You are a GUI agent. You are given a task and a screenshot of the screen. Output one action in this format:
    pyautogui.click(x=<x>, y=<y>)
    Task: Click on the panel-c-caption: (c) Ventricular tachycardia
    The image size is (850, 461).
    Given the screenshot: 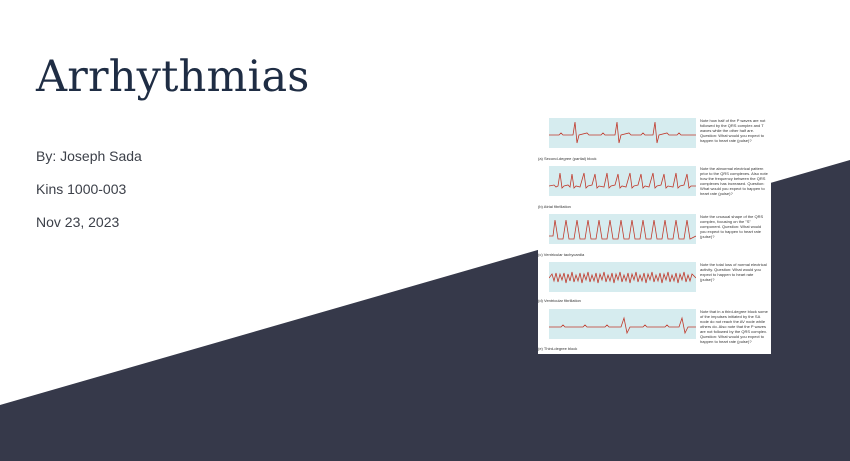 What is the action you would take?
    pyautogui.click(x=561, y=254)
    